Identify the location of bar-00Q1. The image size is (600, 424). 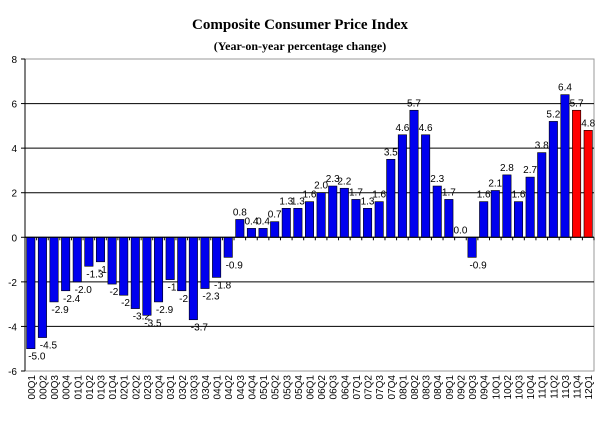
(31, 293).